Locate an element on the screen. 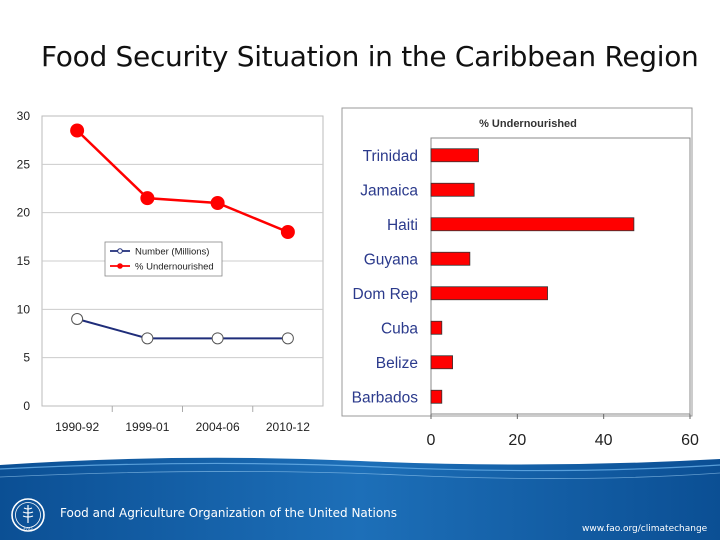 This screenshot has height=540, width=720. x-tick-label: 2004-06 is located at coordinates (218, 427).